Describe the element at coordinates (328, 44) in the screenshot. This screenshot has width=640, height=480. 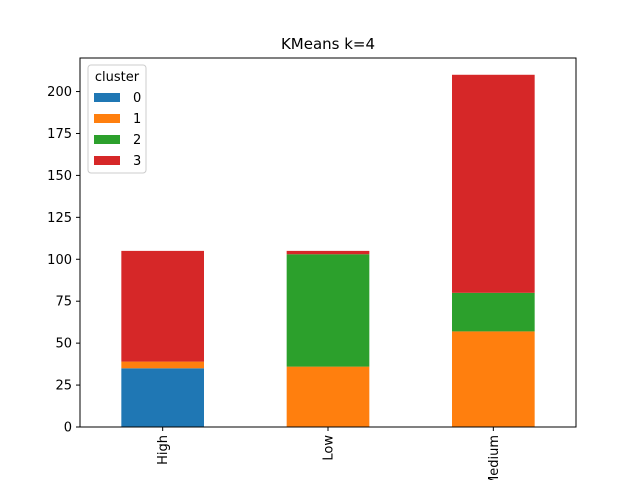
I see `chart-title: KMeans k=4` at that location.